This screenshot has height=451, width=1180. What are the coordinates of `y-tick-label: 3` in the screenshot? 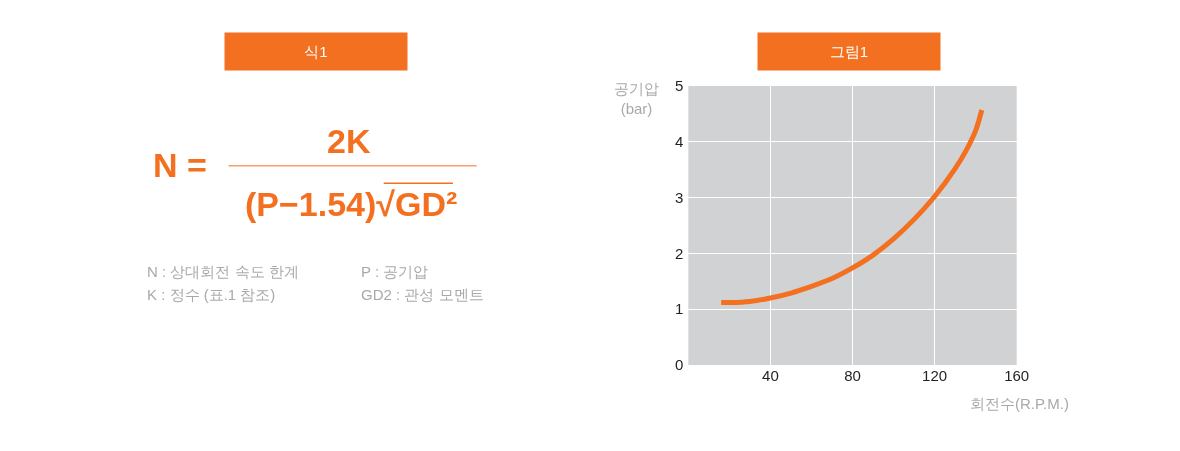 It's located at (679, 197).